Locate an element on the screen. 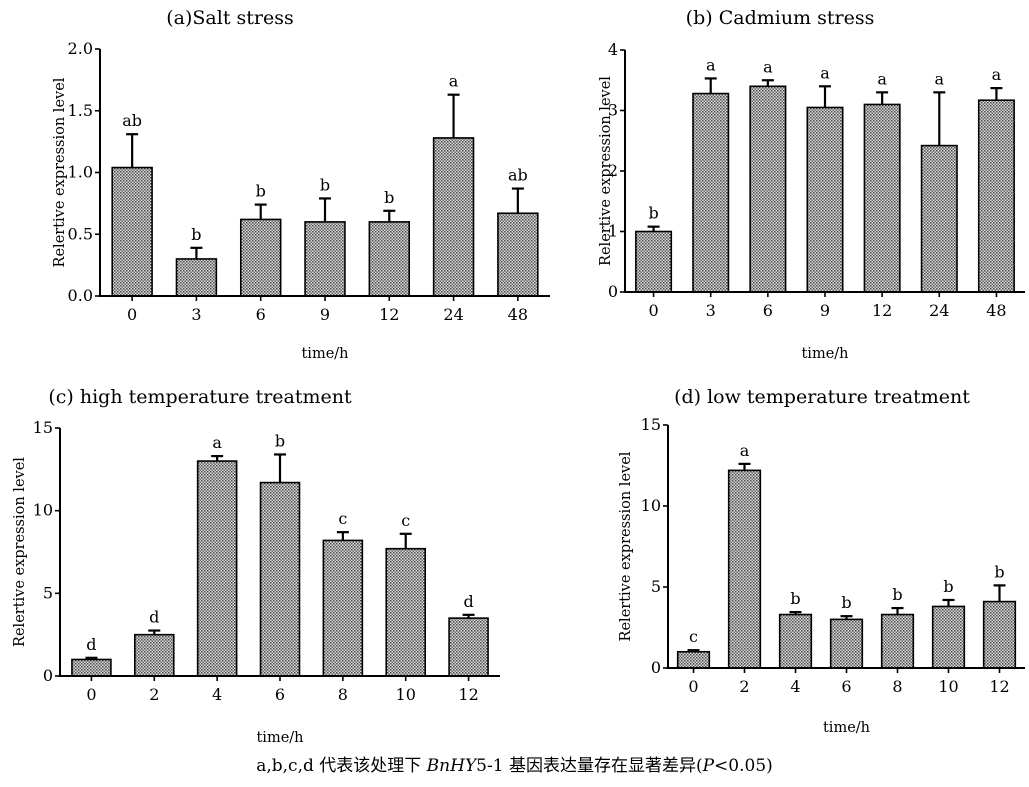 This screenshot has height=787, width=1029. y-tick-label: 4 is located at coordinates (613, 49).